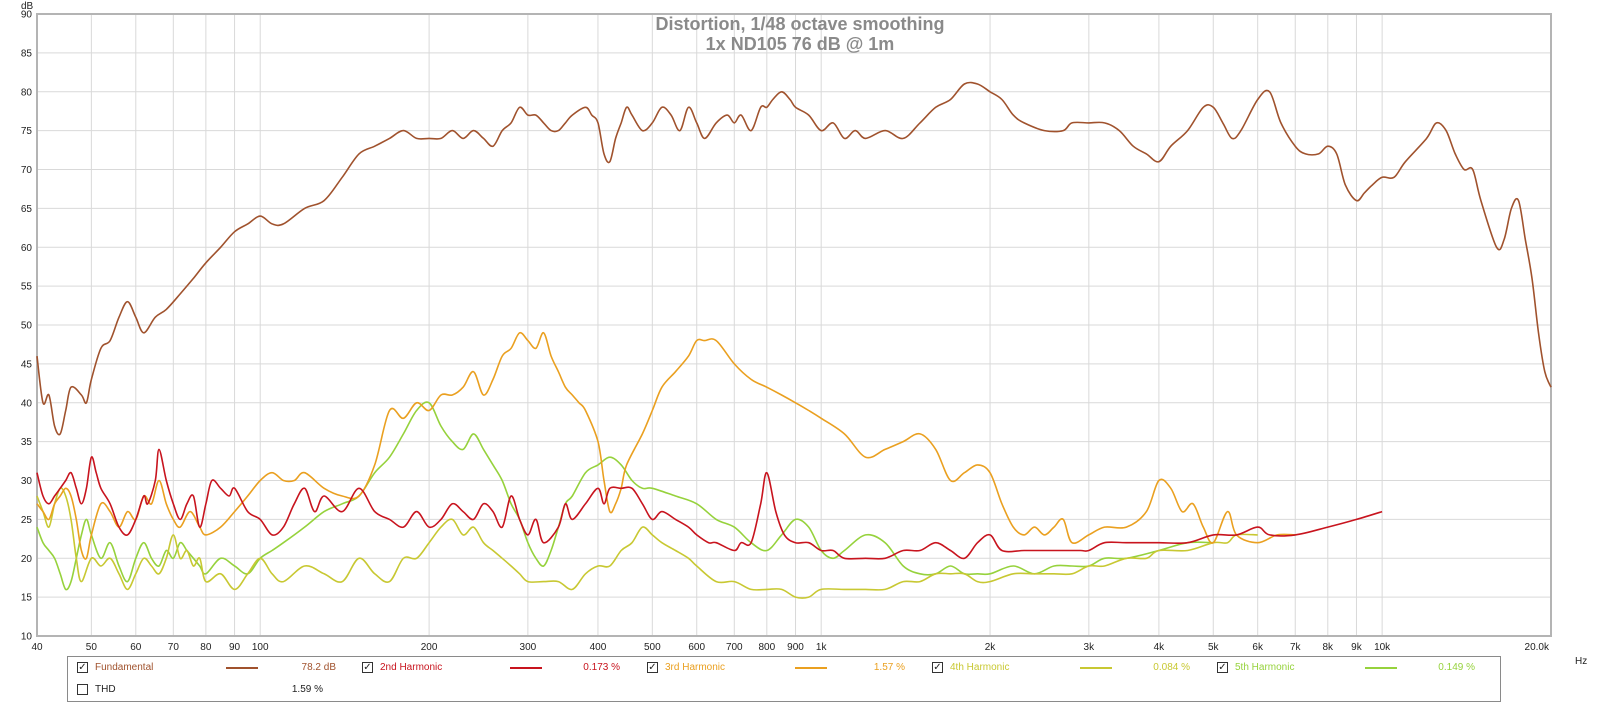  Describe the element at coordinates (799, 24) in the screenshot. I see `chart-title: Distortion, 1/48 octave smoothing` at that location.